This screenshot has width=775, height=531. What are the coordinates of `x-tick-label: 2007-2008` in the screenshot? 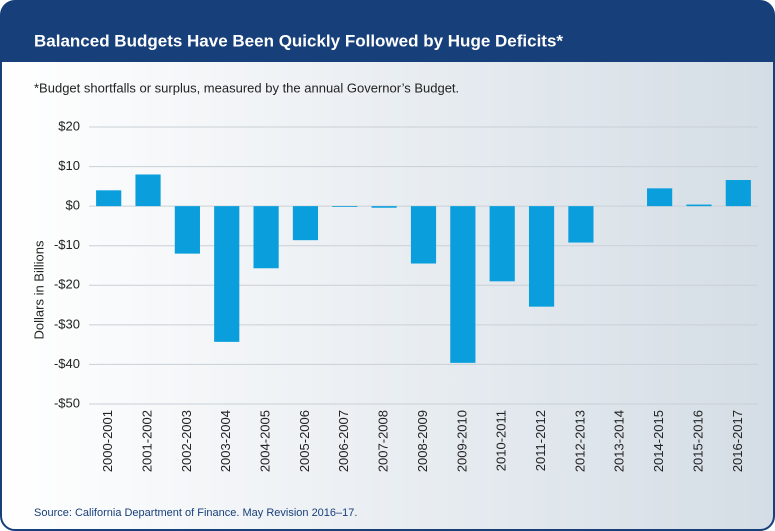 It's located at (383, 441).